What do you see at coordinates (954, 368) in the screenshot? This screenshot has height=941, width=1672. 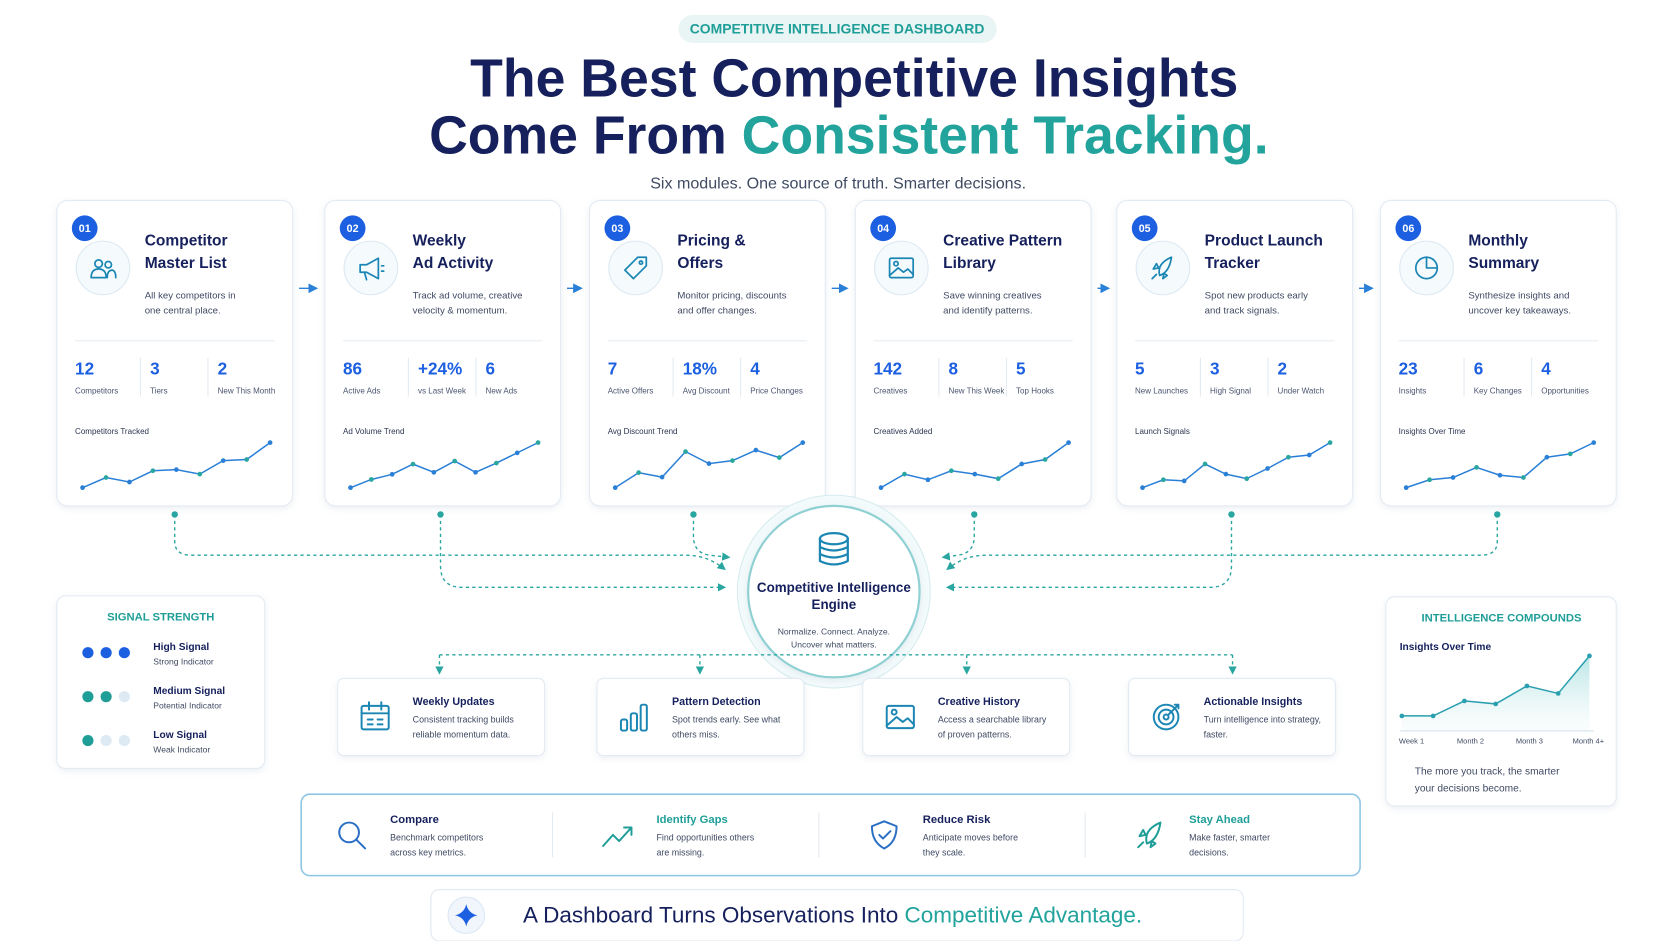 I see `stat-value: 8` at bounding box center [954, 368].